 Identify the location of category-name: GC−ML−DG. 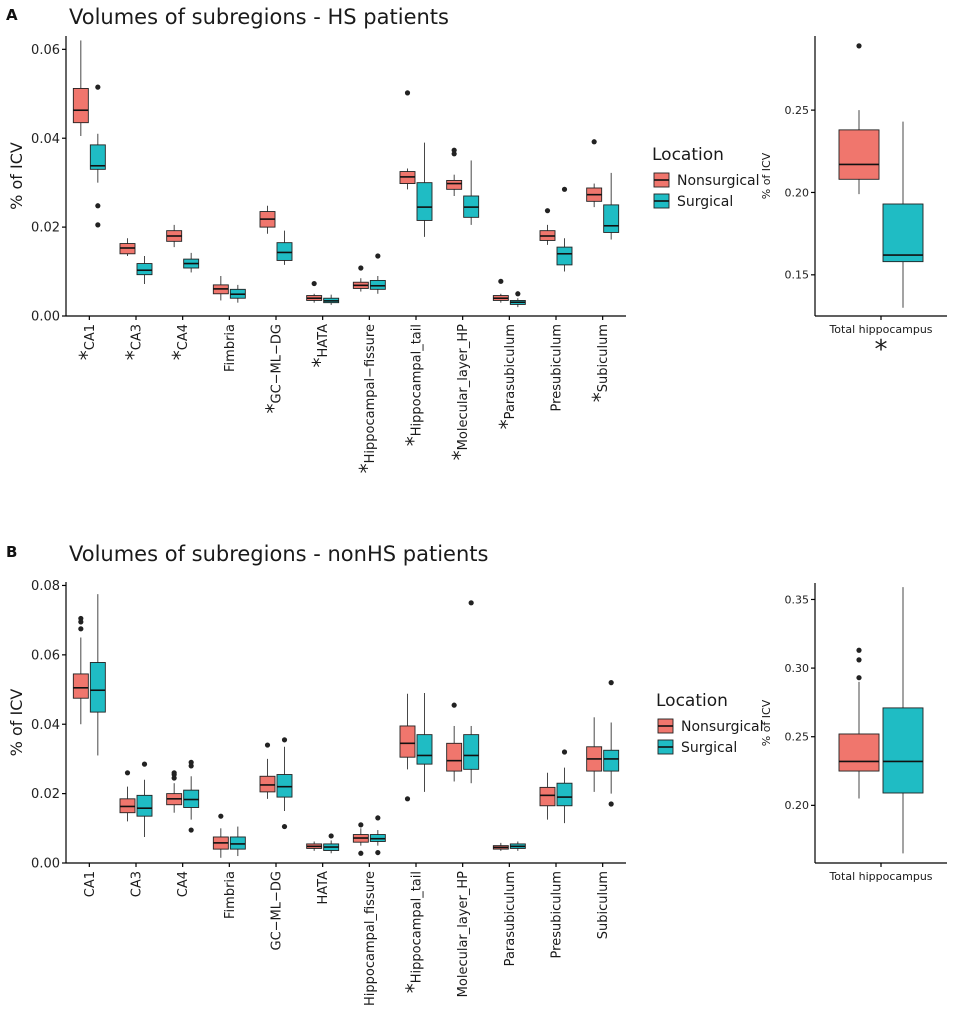
(277, 910).